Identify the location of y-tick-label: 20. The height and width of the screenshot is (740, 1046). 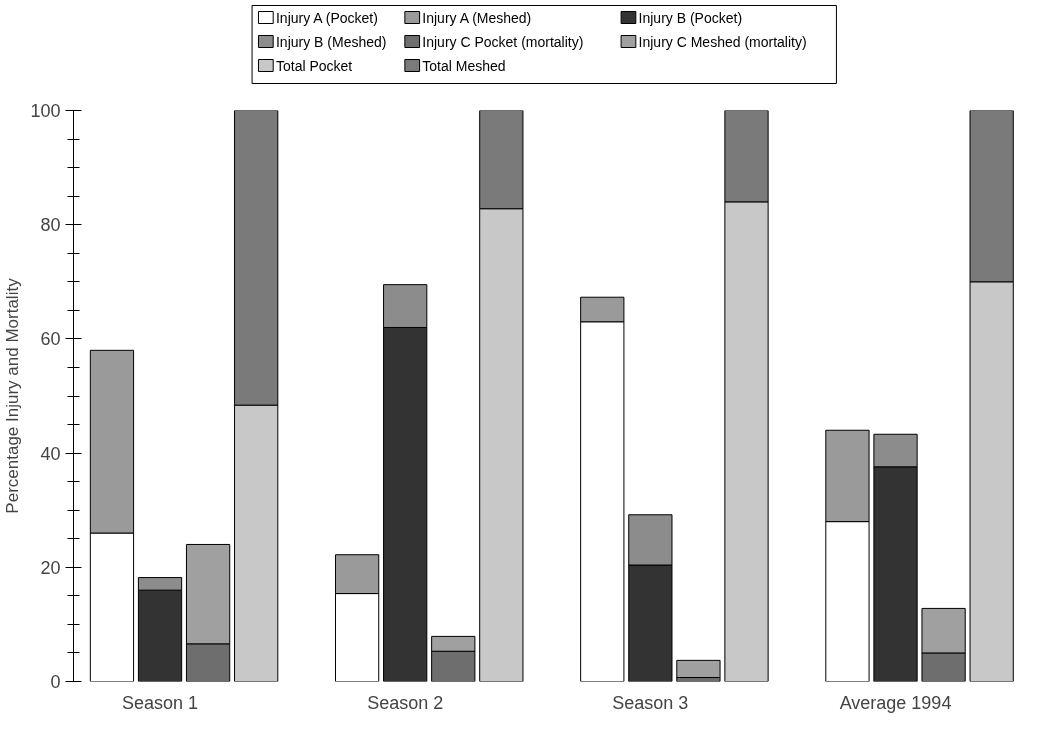
(50, 567).